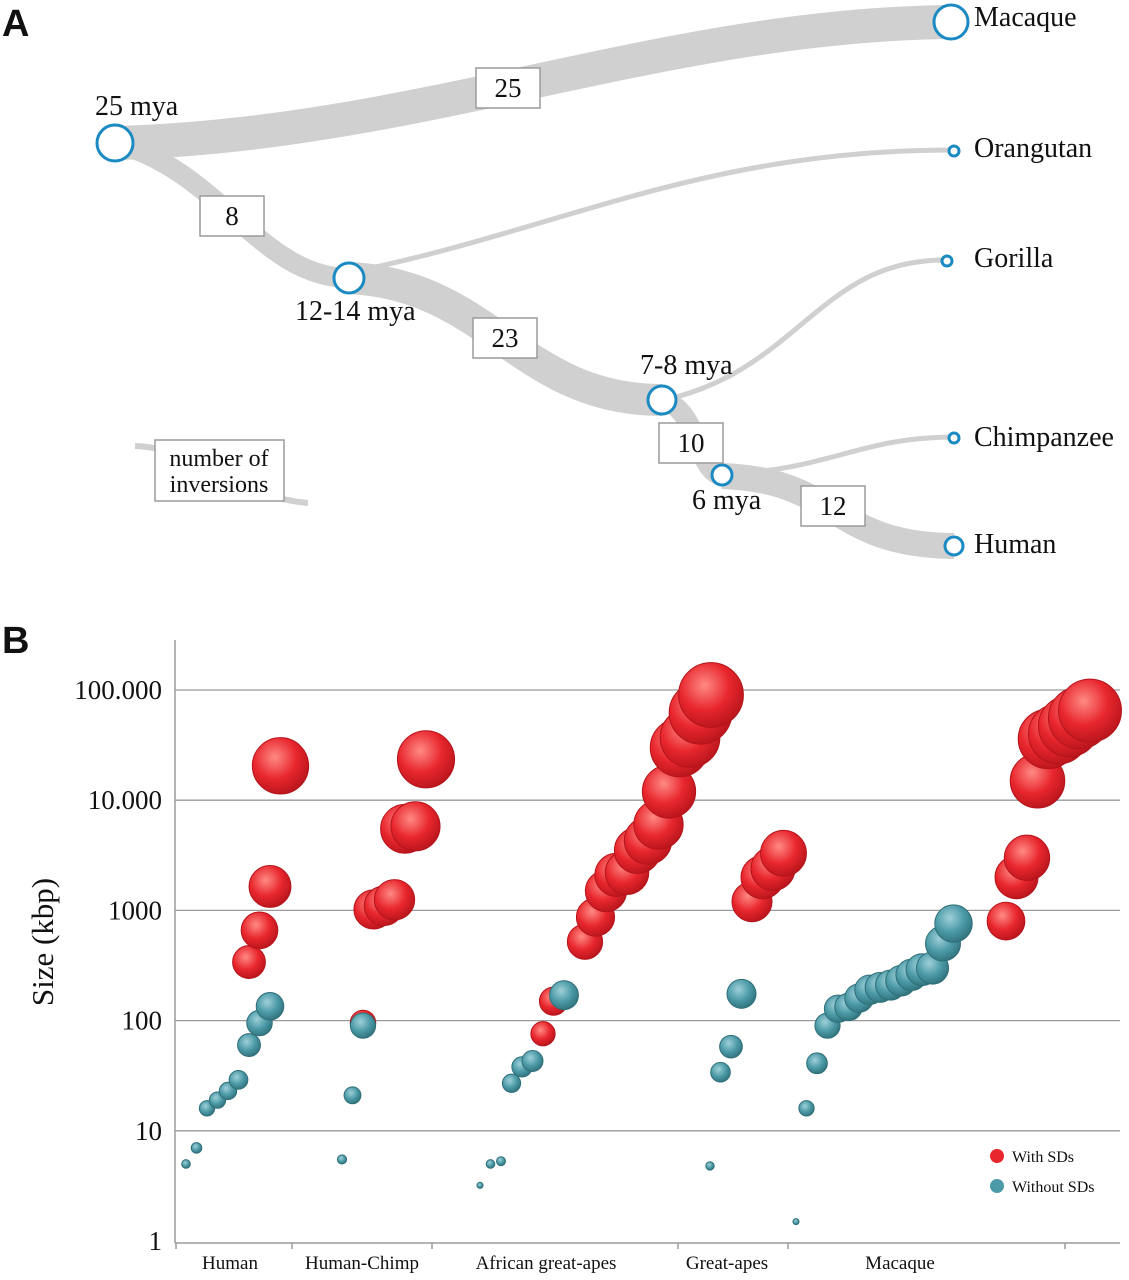 This screenshot has height=1280, width=1129. Describe the element at coordinates (135, 910) in the screenshot. I see `y-tick-label: 1000` at that location.